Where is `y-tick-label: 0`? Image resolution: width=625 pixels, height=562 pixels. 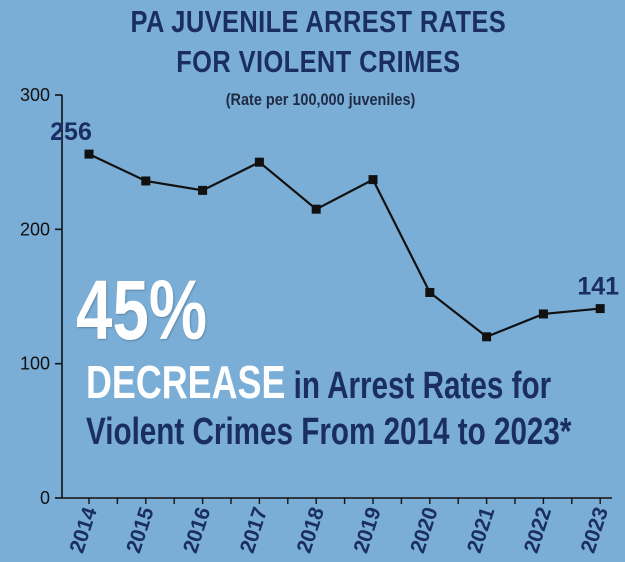 y-tick-label: 0 is located at coordinates (45, 498).